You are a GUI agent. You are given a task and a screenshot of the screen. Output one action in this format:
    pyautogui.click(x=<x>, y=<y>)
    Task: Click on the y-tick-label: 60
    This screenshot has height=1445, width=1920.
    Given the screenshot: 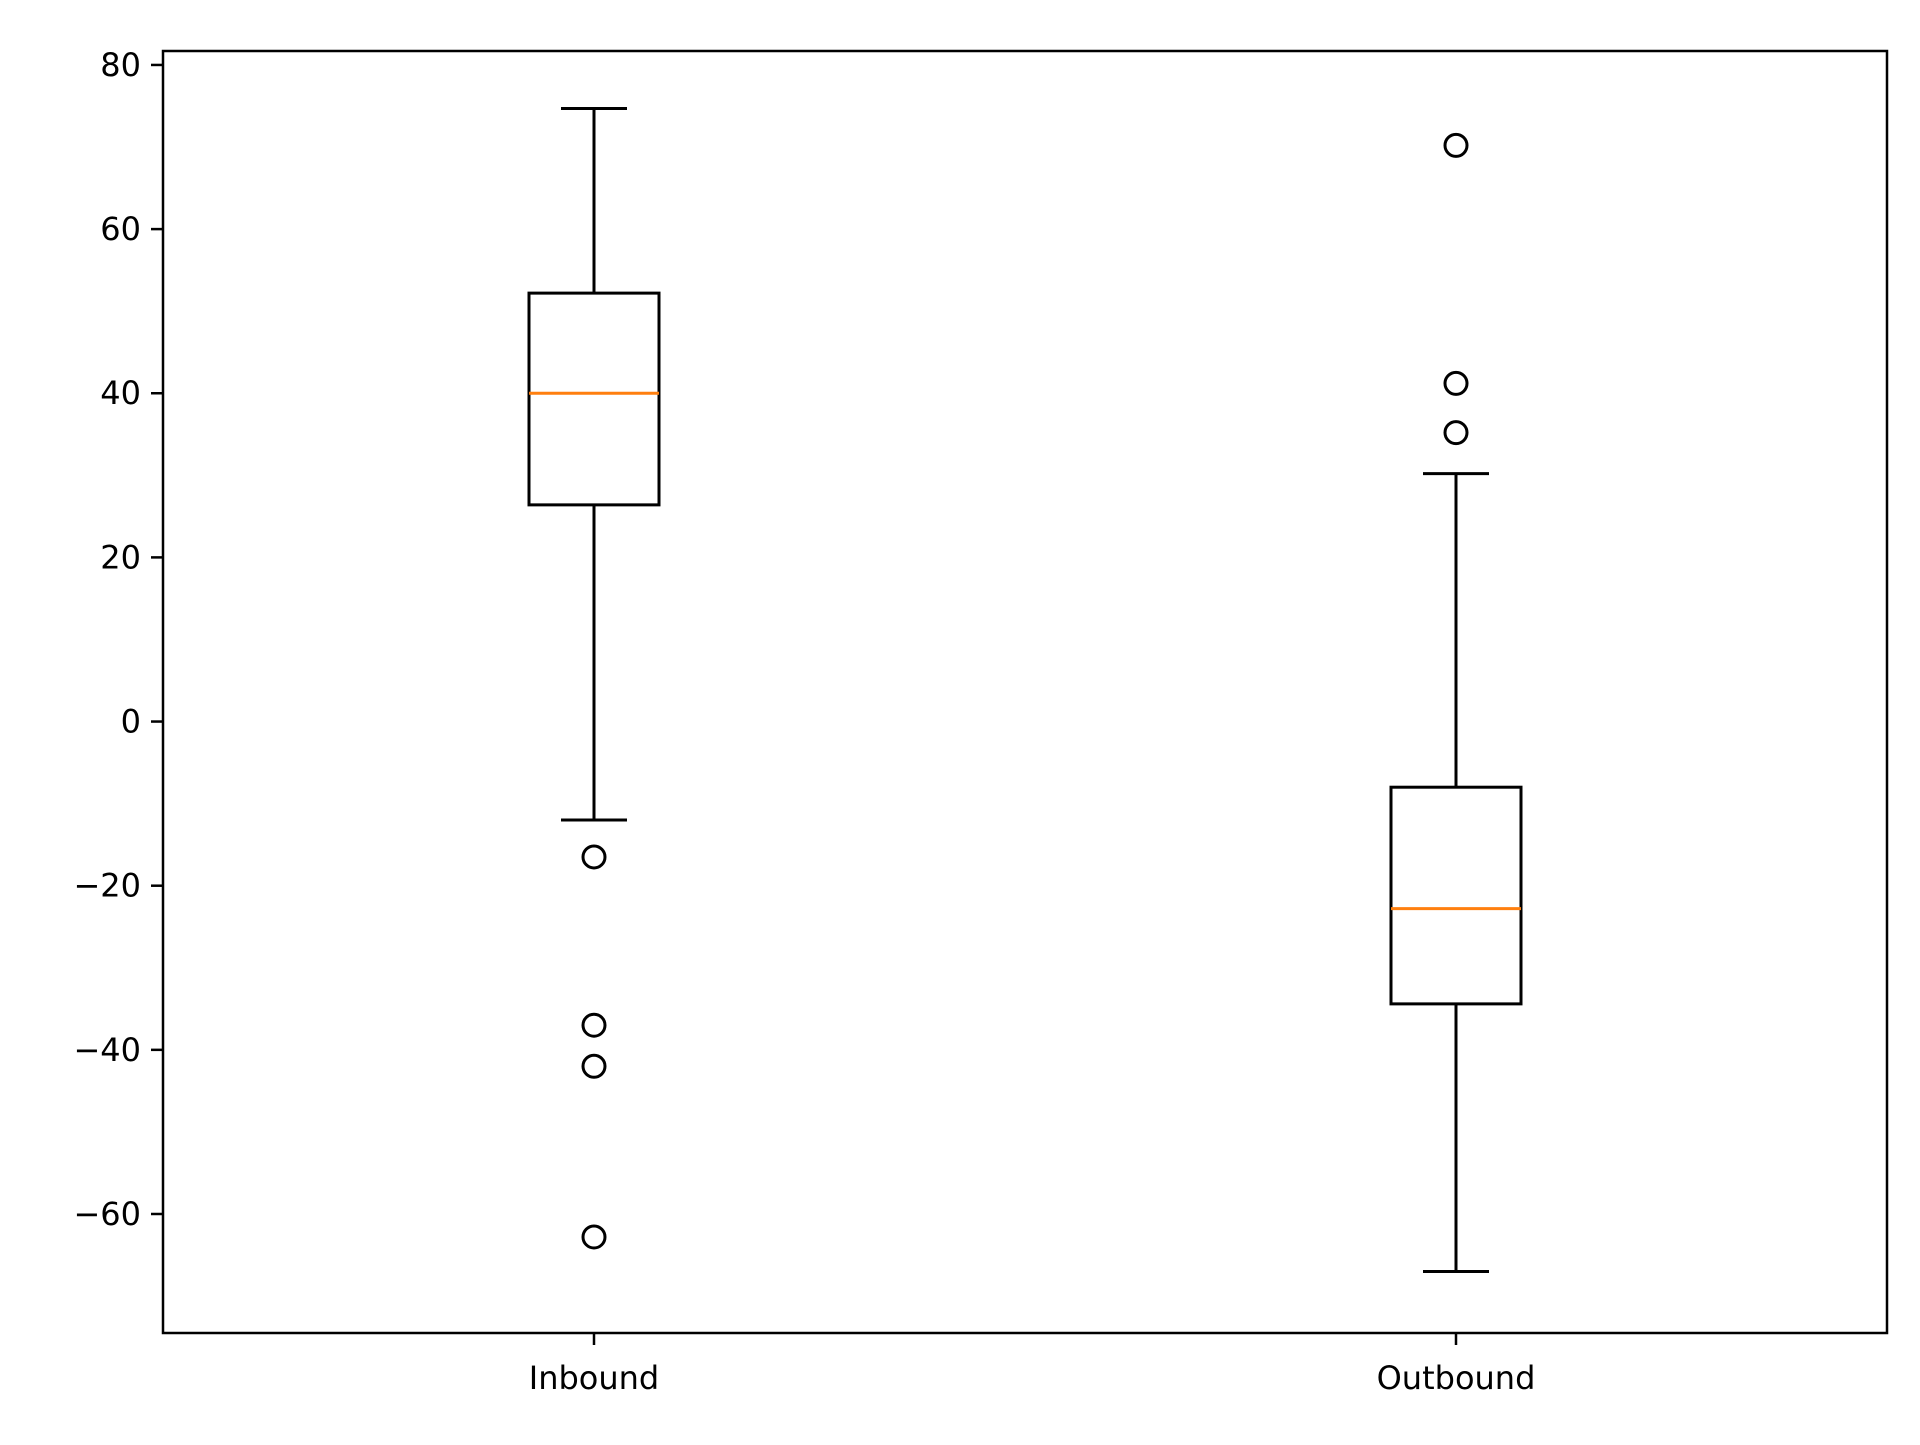 What is the action you would take?
    pyautogui.click(x=120, y=229)
    